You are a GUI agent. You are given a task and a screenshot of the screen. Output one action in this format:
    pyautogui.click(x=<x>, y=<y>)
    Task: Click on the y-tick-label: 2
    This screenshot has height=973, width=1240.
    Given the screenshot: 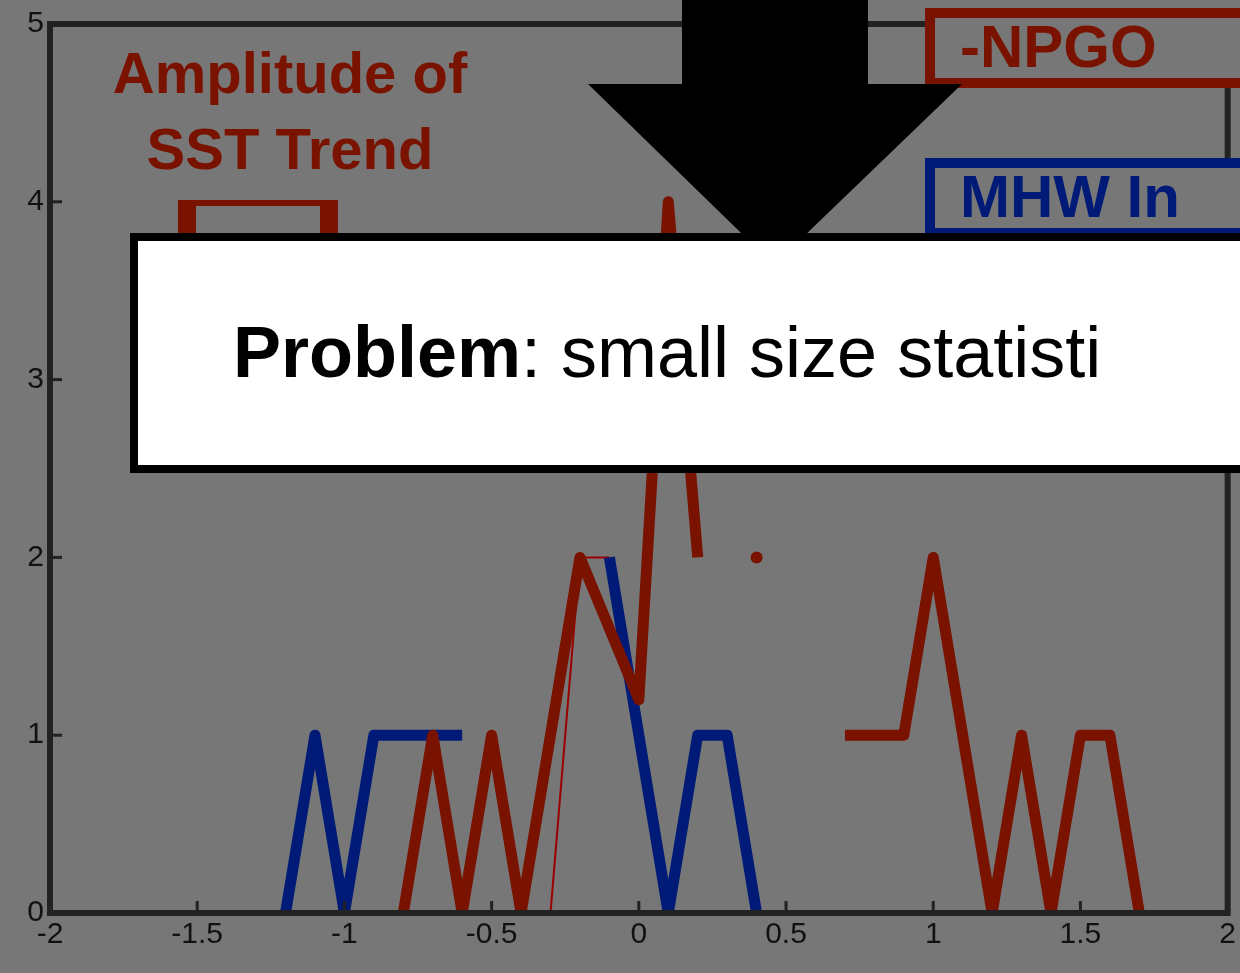 What is the action you would take?
    pyautogui.click(x=35, y=555)
    